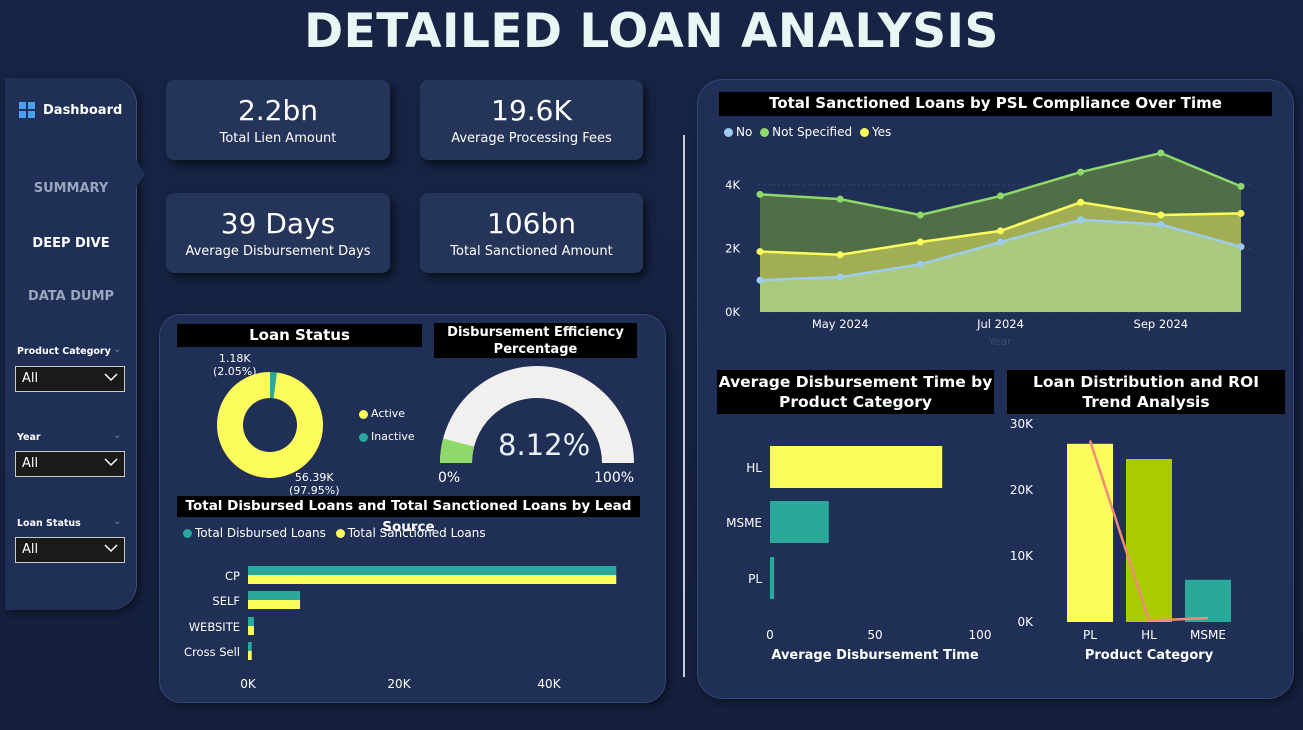  Describe the element at coordinates (732, 248) in the screenshot. I see `y-tick-label: 2K` at that location.